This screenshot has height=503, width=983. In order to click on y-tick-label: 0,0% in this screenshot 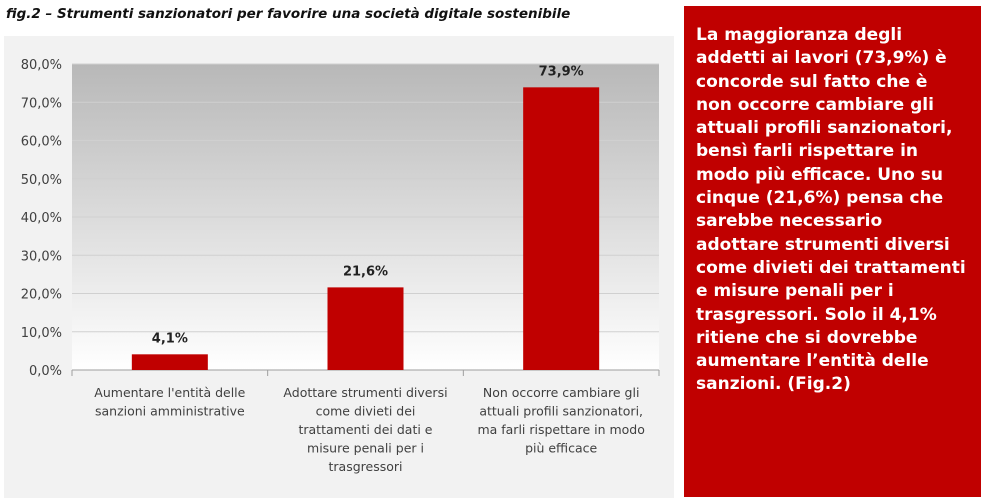, I will do `click(45, 371)`.